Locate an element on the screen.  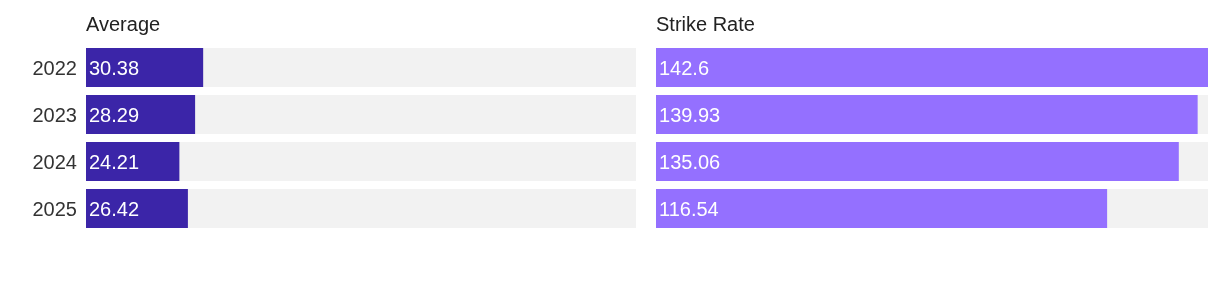
data-label: 135.06 is located at coordinates (690, 161).